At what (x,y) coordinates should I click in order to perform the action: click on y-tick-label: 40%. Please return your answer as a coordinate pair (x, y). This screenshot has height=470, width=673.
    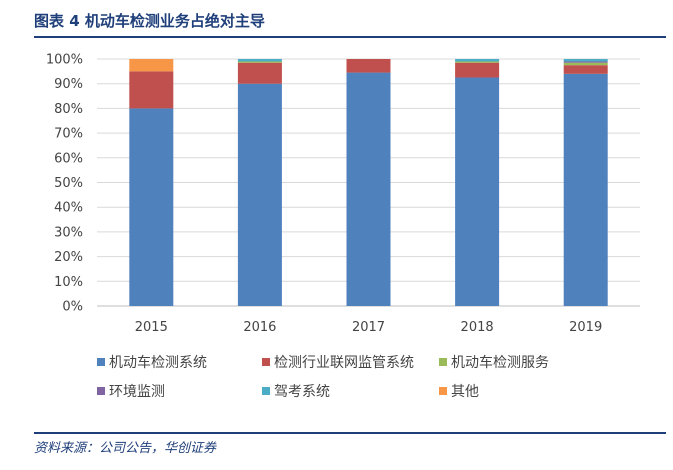
    Looking at the image, I should click on (68, 208).